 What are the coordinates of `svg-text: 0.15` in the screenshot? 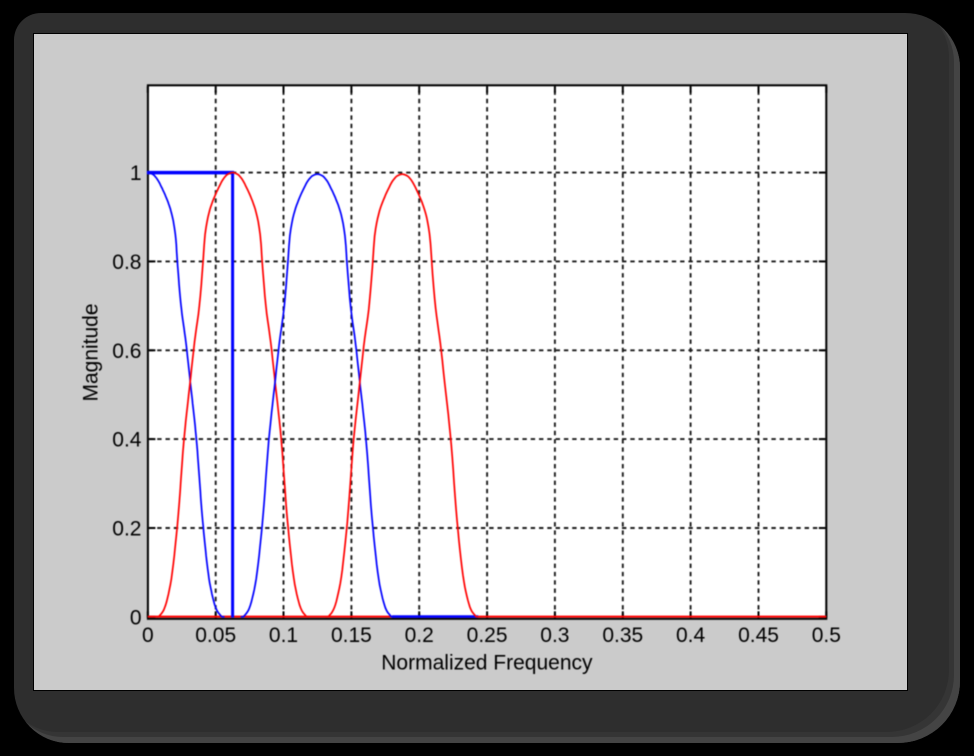 It's located at (351, 635).